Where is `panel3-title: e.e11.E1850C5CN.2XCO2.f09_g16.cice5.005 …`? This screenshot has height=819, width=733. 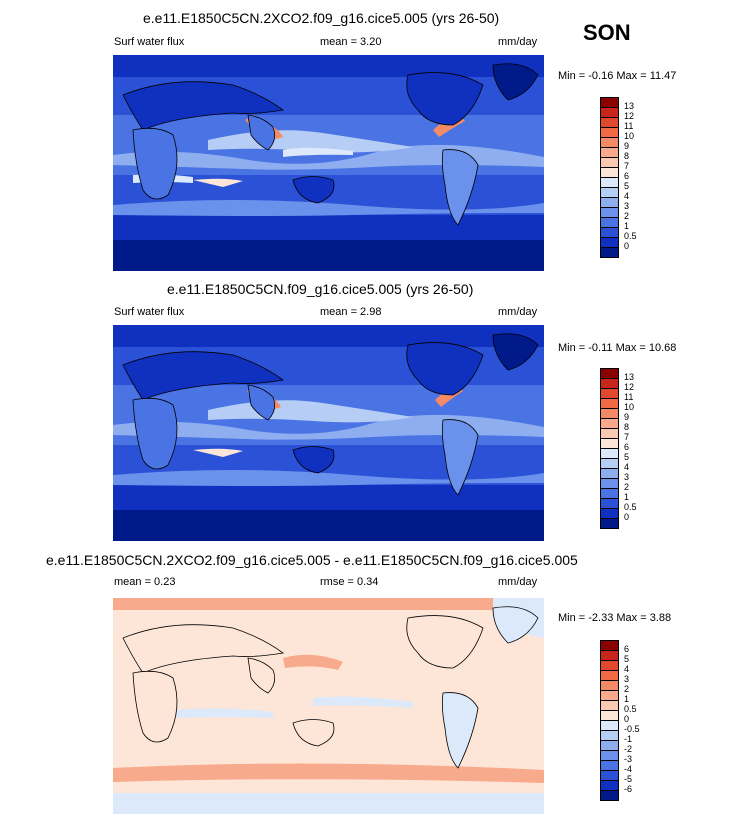
panel3-title: e.e11.E1850C5CN.2XCO2.f09_g16.cice5.005 … is located at coordinates (312, 560).